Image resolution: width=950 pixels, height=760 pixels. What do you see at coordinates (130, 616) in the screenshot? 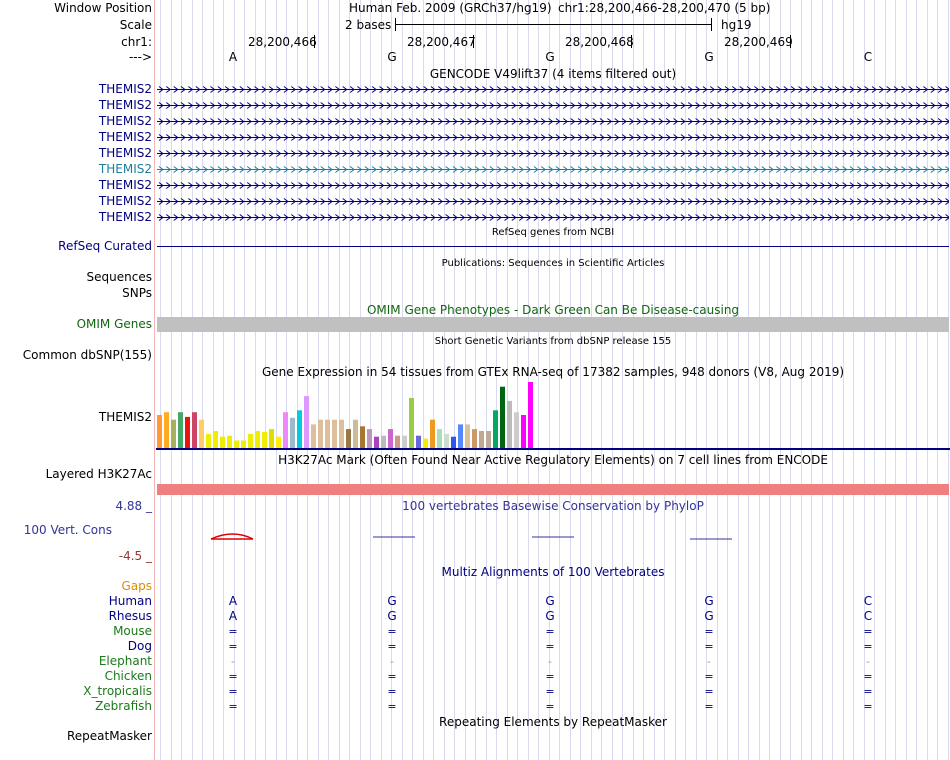
I see `species-label: Rhesus` at bounding box center [130, 616].